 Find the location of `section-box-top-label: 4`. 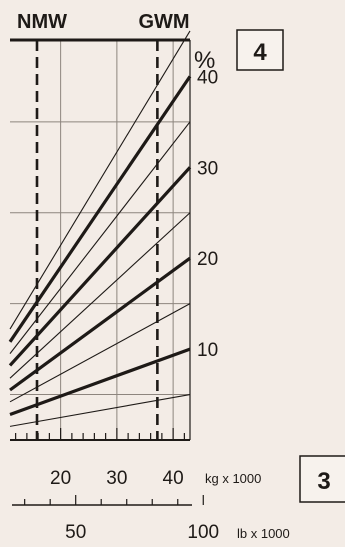

section-box-top-label: 4 is located at coordinates (260, 52).